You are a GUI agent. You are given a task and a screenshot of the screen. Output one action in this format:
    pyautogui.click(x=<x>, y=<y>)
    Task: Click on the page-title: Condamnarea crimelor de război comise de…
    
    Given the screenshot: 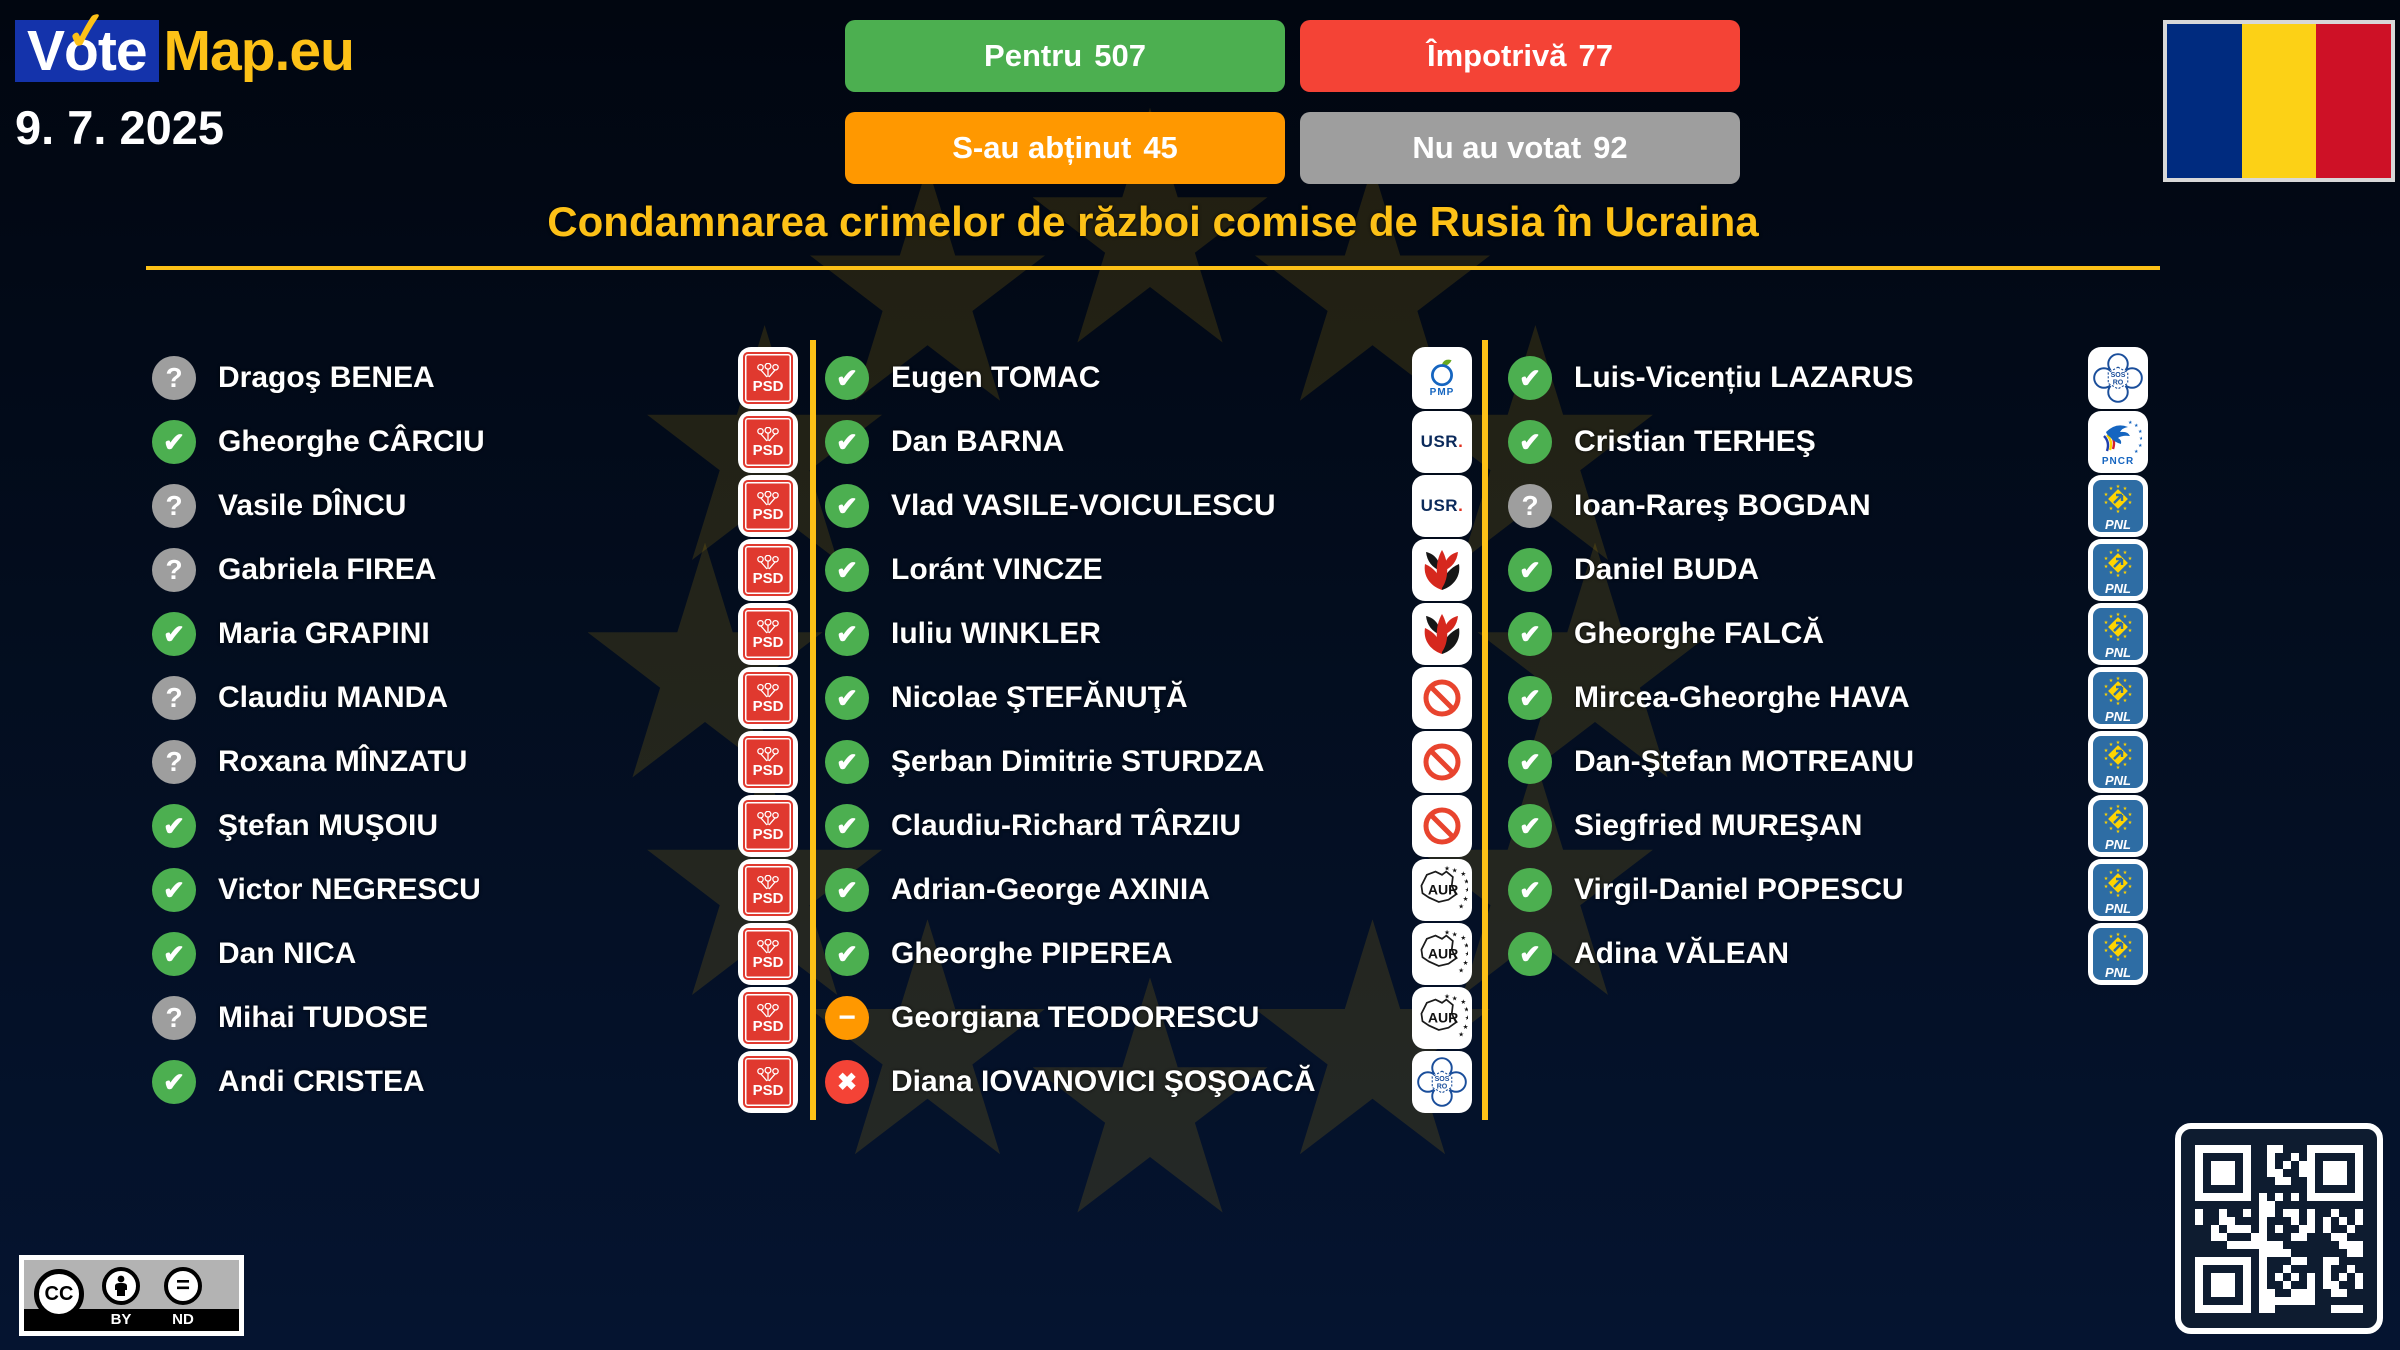 What is the action you would take?
    pyautogui.click(x=1153, y=221)
    